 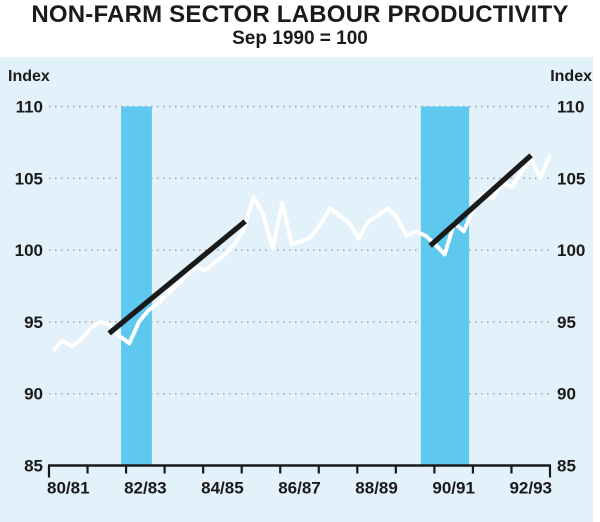 What do you see at coordinates (453, 488) in the screenshot?
I see `x-axis-label-90-91: 90/91` at bounding box center [453, 488].